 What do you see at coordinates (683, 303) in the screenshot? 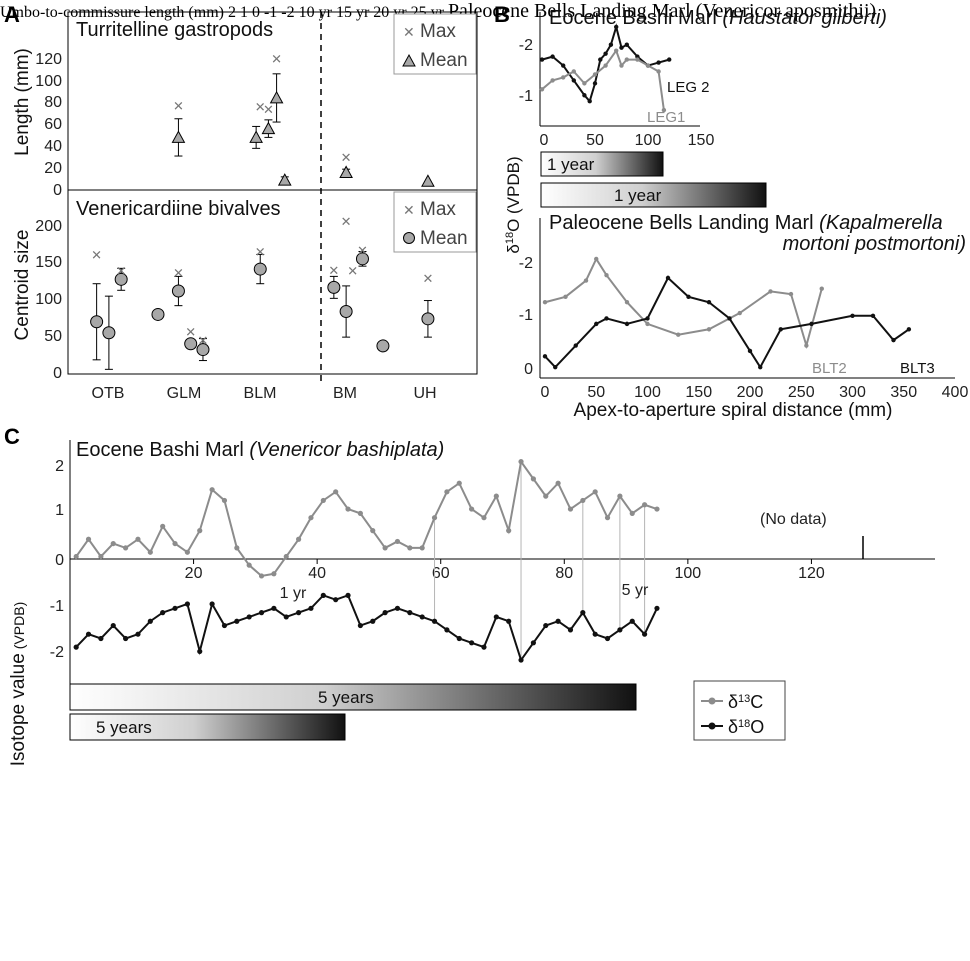
I see `b-series-blt2-line` at bounding box center [683, 303].